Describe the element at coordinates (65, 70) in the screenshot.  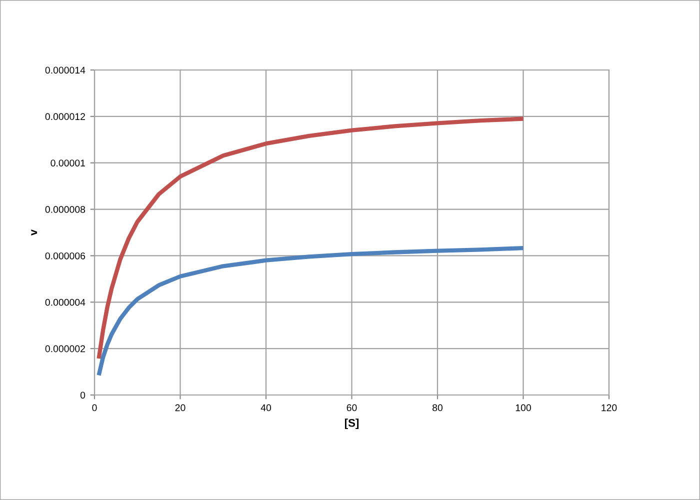
I see `y-tick-label: 0.000014` at that location.